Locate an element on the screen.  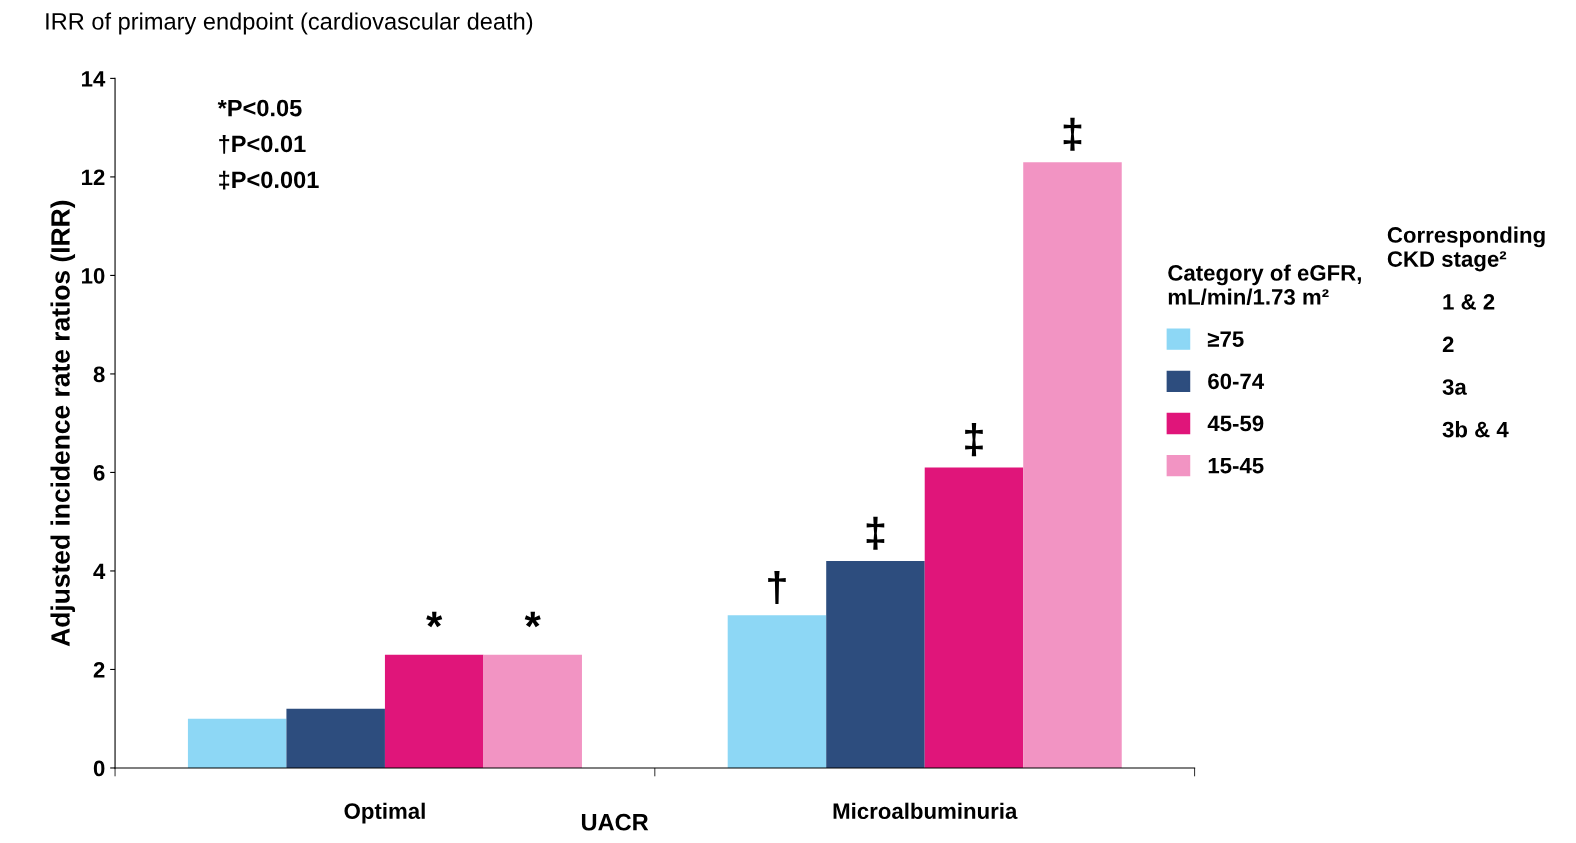
legend-label: 45-59 is located at coordinates (1235, 423).